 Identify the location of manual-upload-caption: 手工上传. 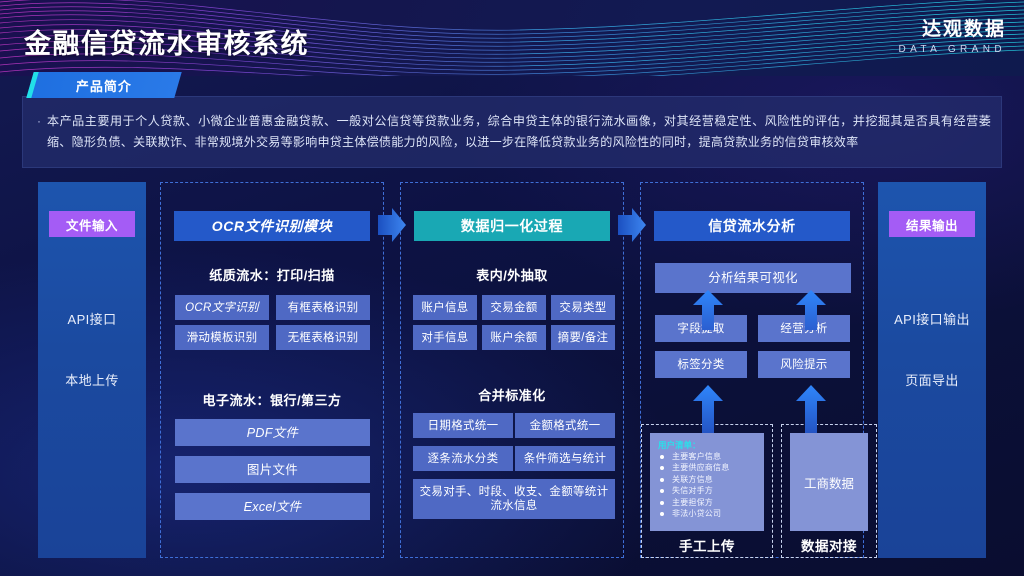
(707, 546).